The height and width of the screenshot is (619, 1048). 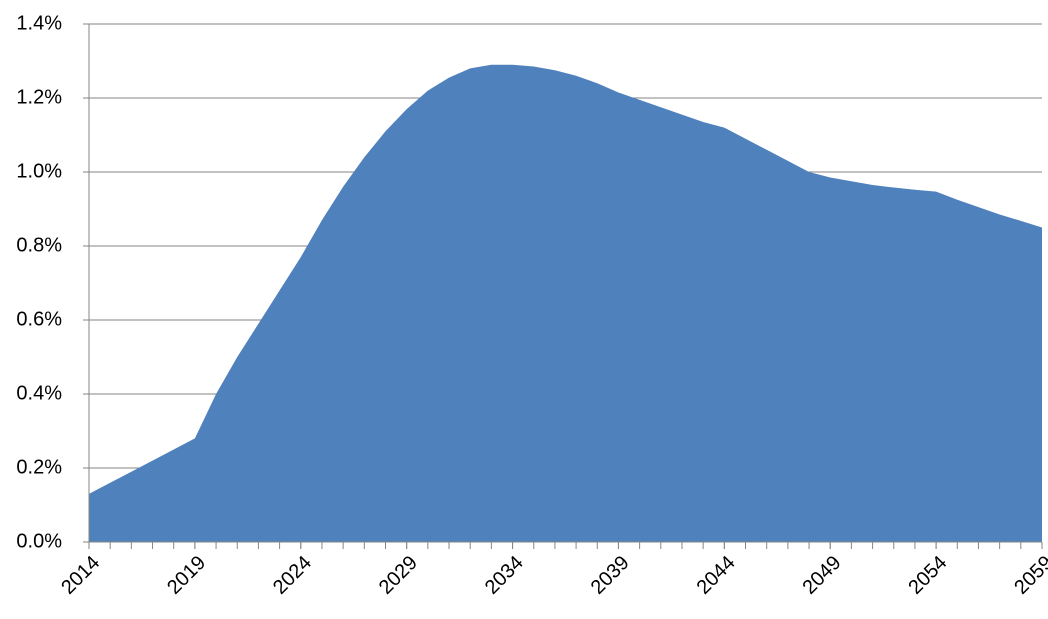 I want to click on y-tick-label: 1.0%, so click(x=39, y=171).